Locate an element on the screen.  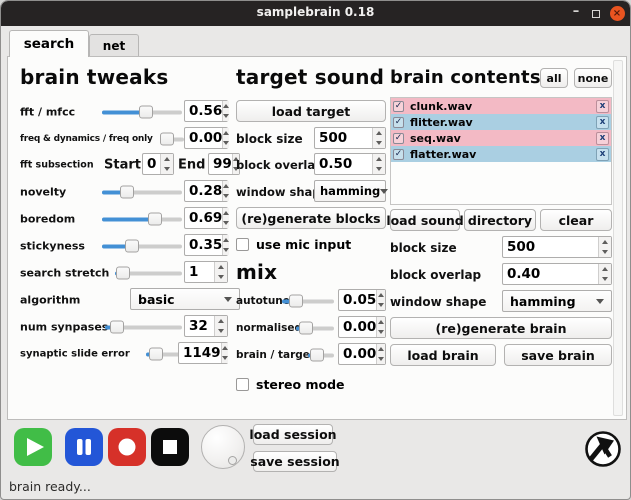
sample-row: ✓ flitter.wav x is located at coordinates (501, 122).